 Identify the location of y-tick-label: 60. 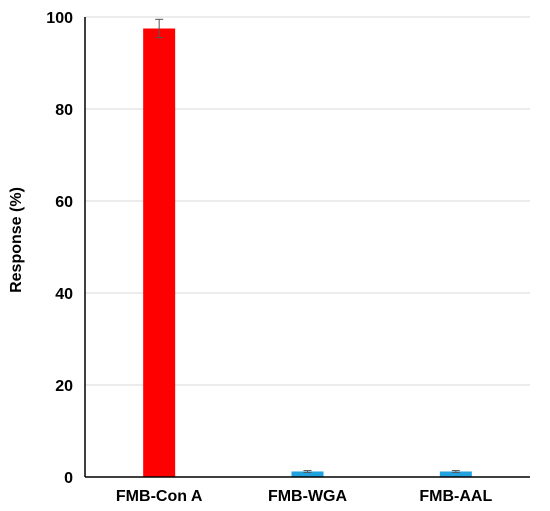
(64, 202).